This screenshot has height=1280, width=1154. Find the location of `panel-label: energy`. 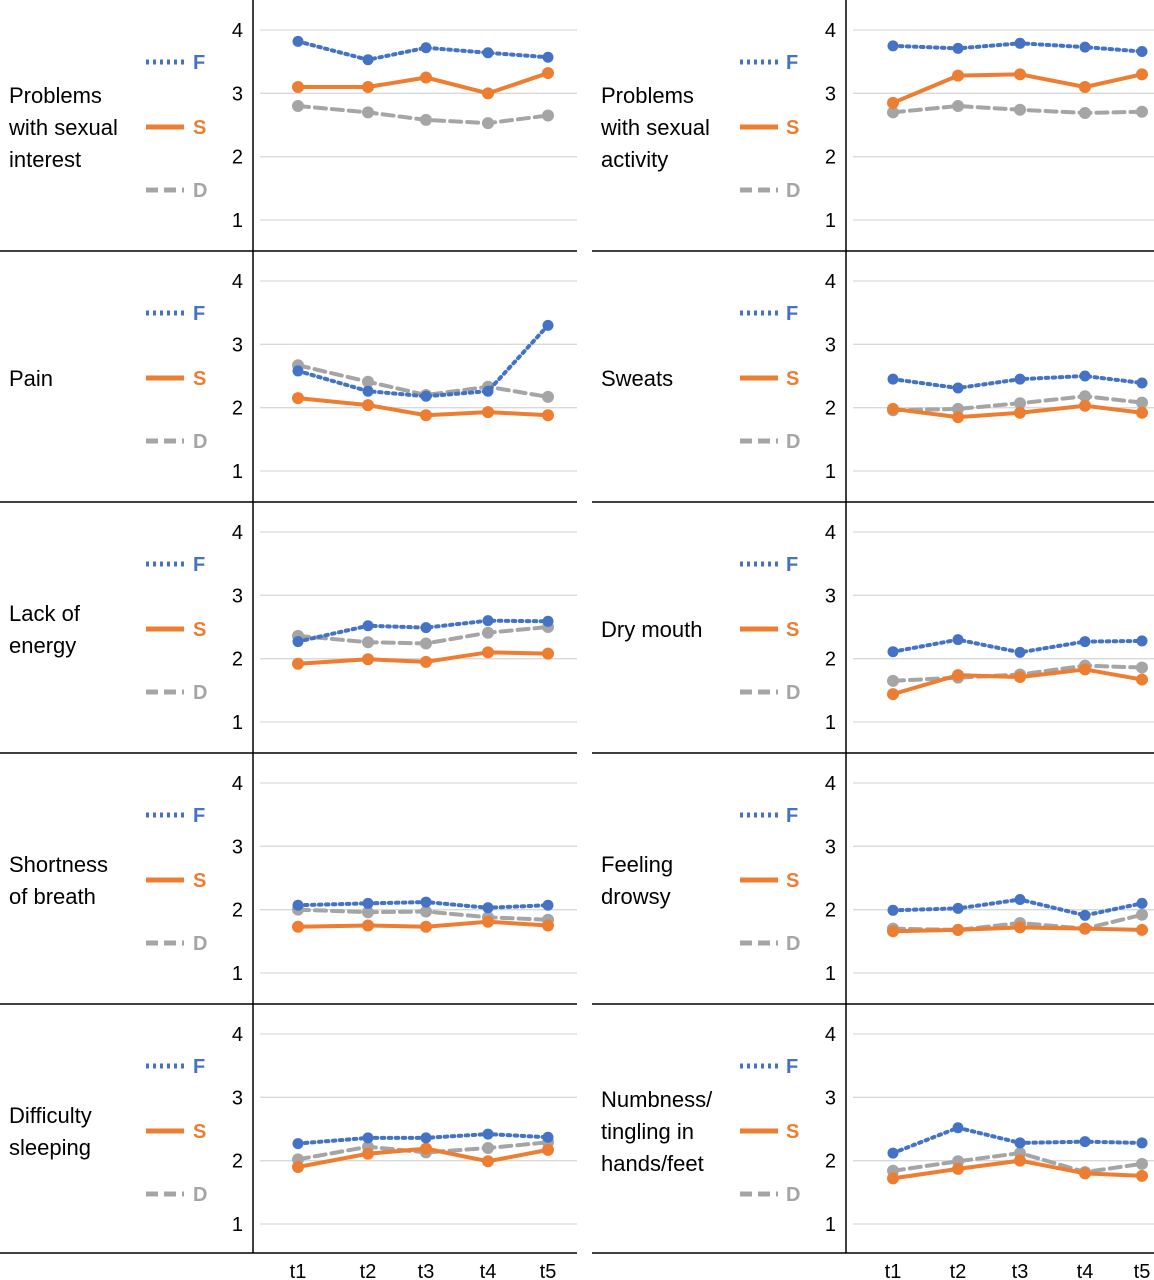

panel-label: energy is located at coordinates (42, 645).